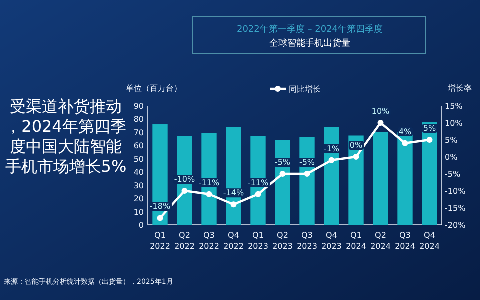 The width and height of the screenshot is (480, 300). I want to click on y2-tick-label: 15%, so click(454, 106).